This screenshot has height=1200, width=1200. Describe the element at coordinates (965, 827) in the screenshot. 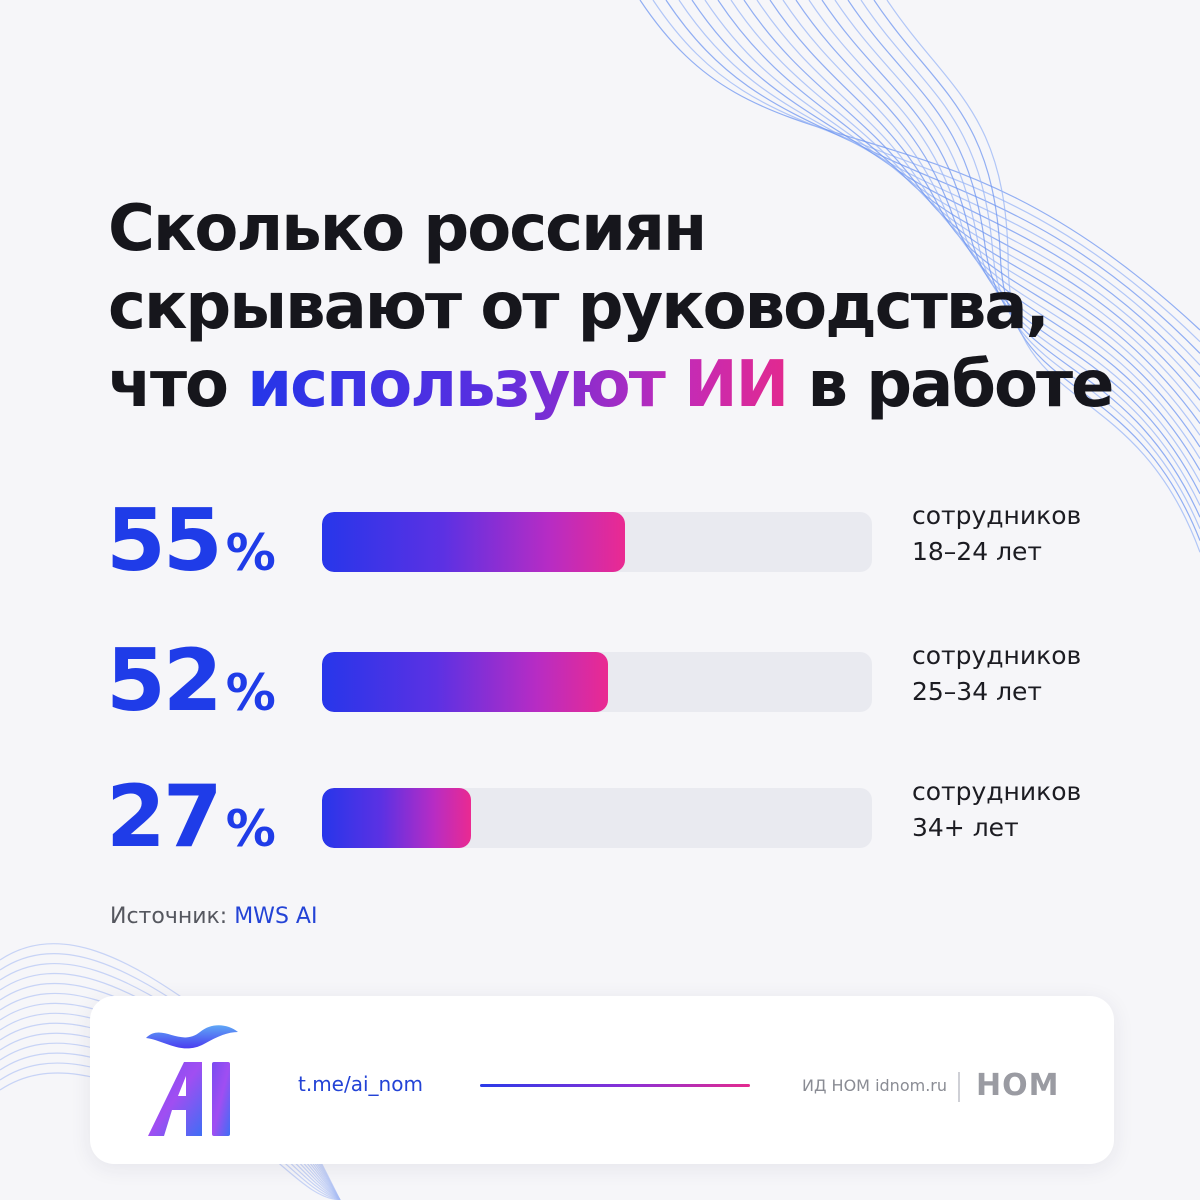

I see `label-line-2: 34+ лет` at that location.